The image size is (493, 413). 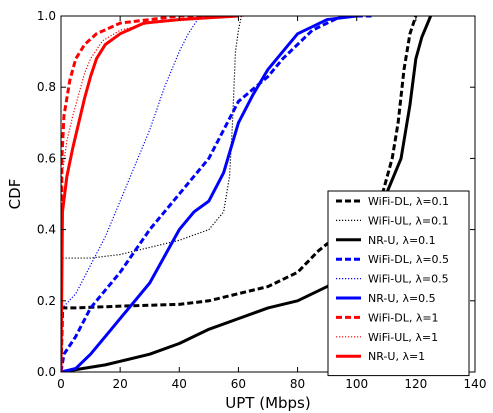 What do you see at coordinates (408, 220) in the screenshot?
I see `legend-entry: WiFi-UL, λ=0.1` at bounding box center [408, 220].